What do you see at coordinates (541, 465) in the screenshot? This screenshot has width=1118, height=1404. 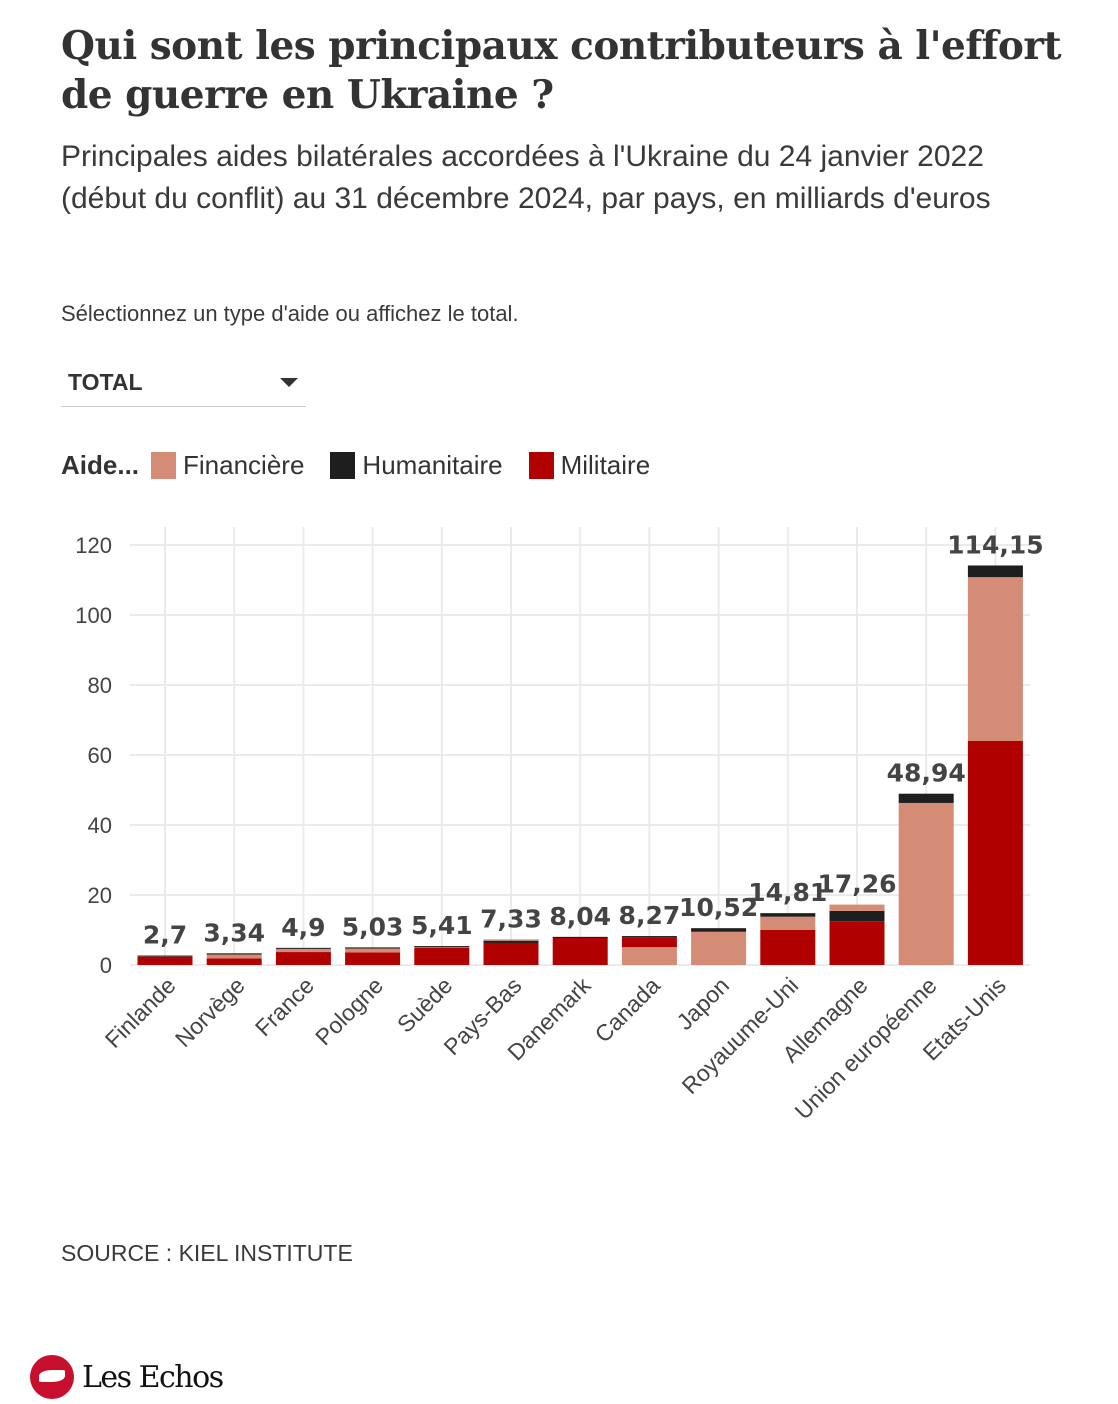 I see `legend-swatch-militaire` at bounding box center [541, 465].